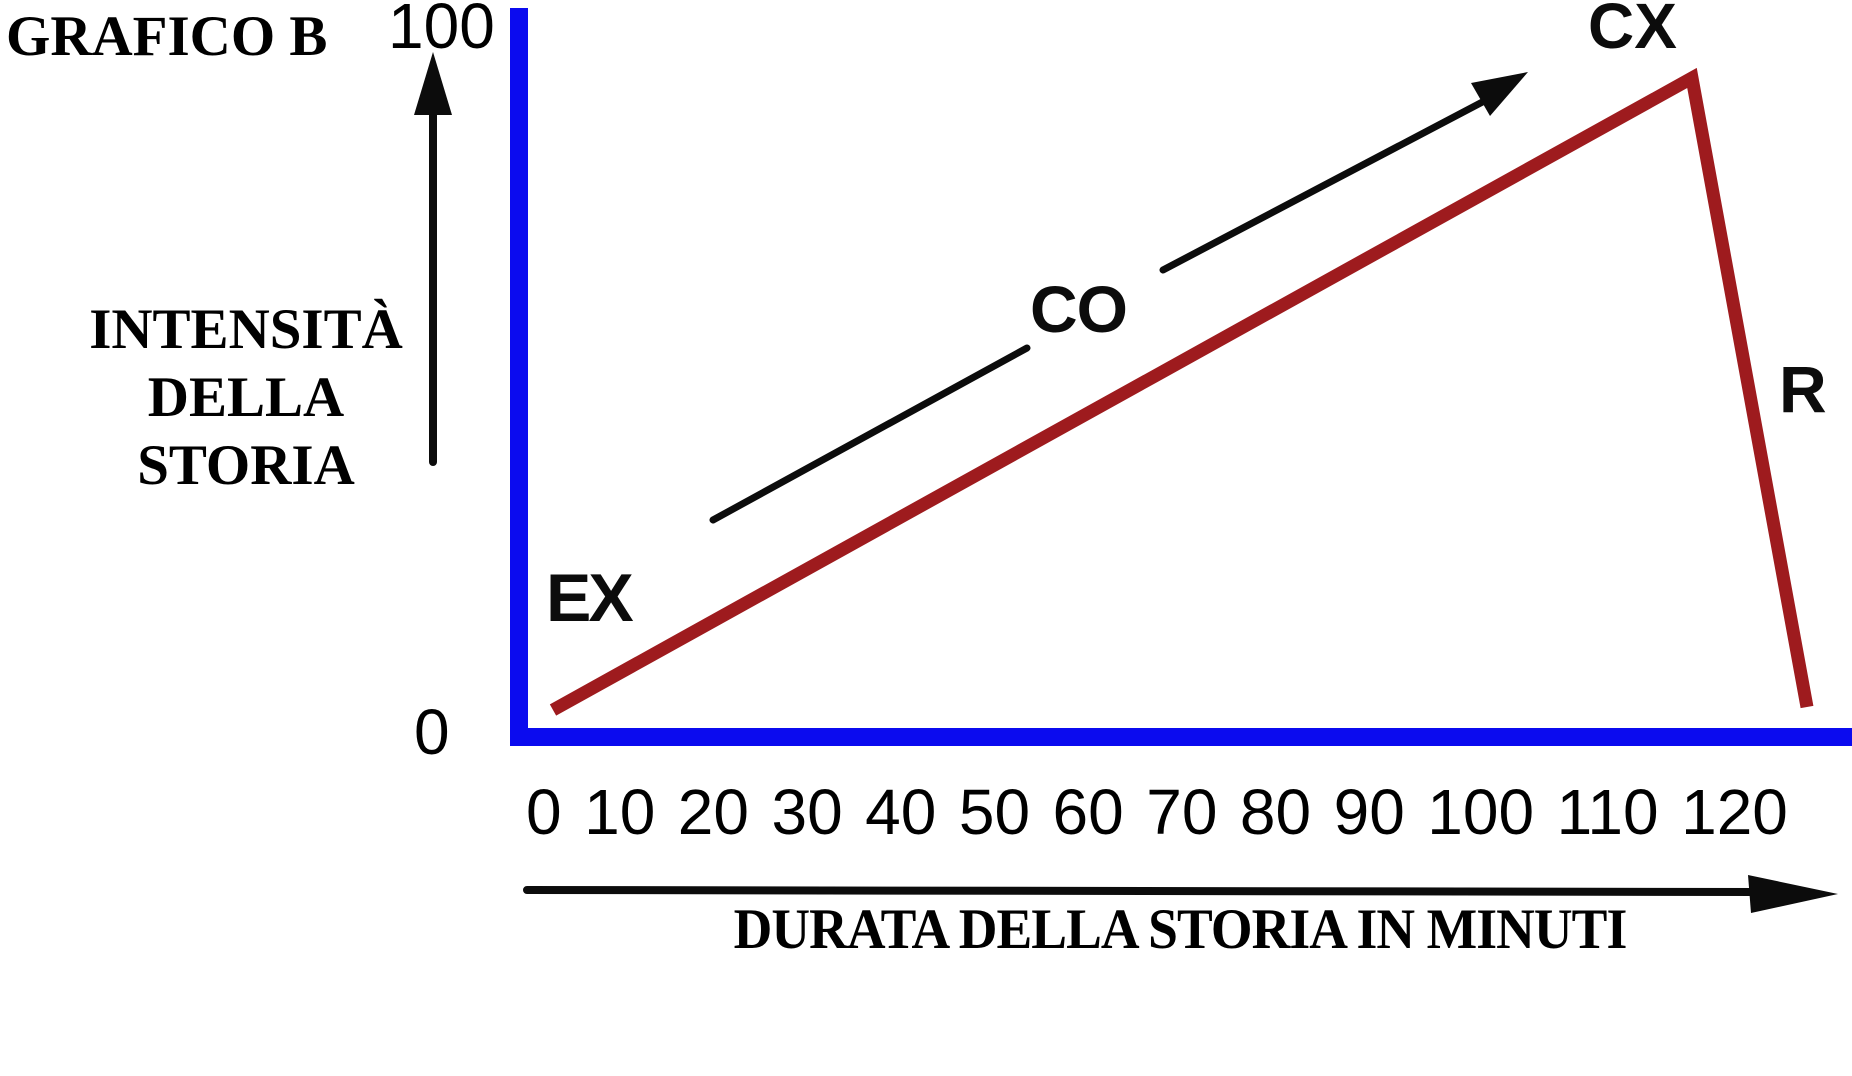 This screenshot has width=1852, height=1076. I want to click on x-axis-line, so click(1181, 737).